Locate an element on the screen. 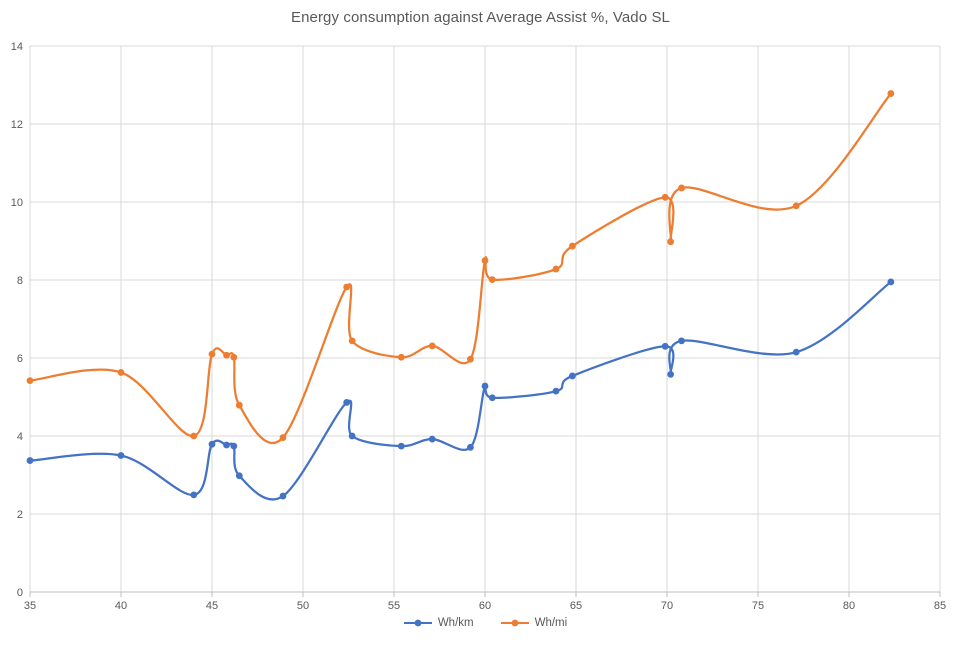 This screenshot has width=961, height=651. y-axis-tick-label: 2 is located at coordinates (20, 515).